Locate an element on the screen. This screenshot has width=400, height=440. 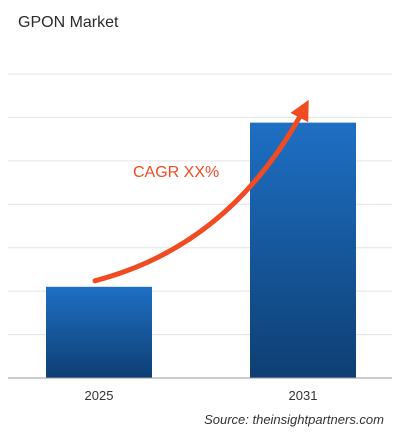
x-tick-label: 2031 is located at coordinates (303, 395).